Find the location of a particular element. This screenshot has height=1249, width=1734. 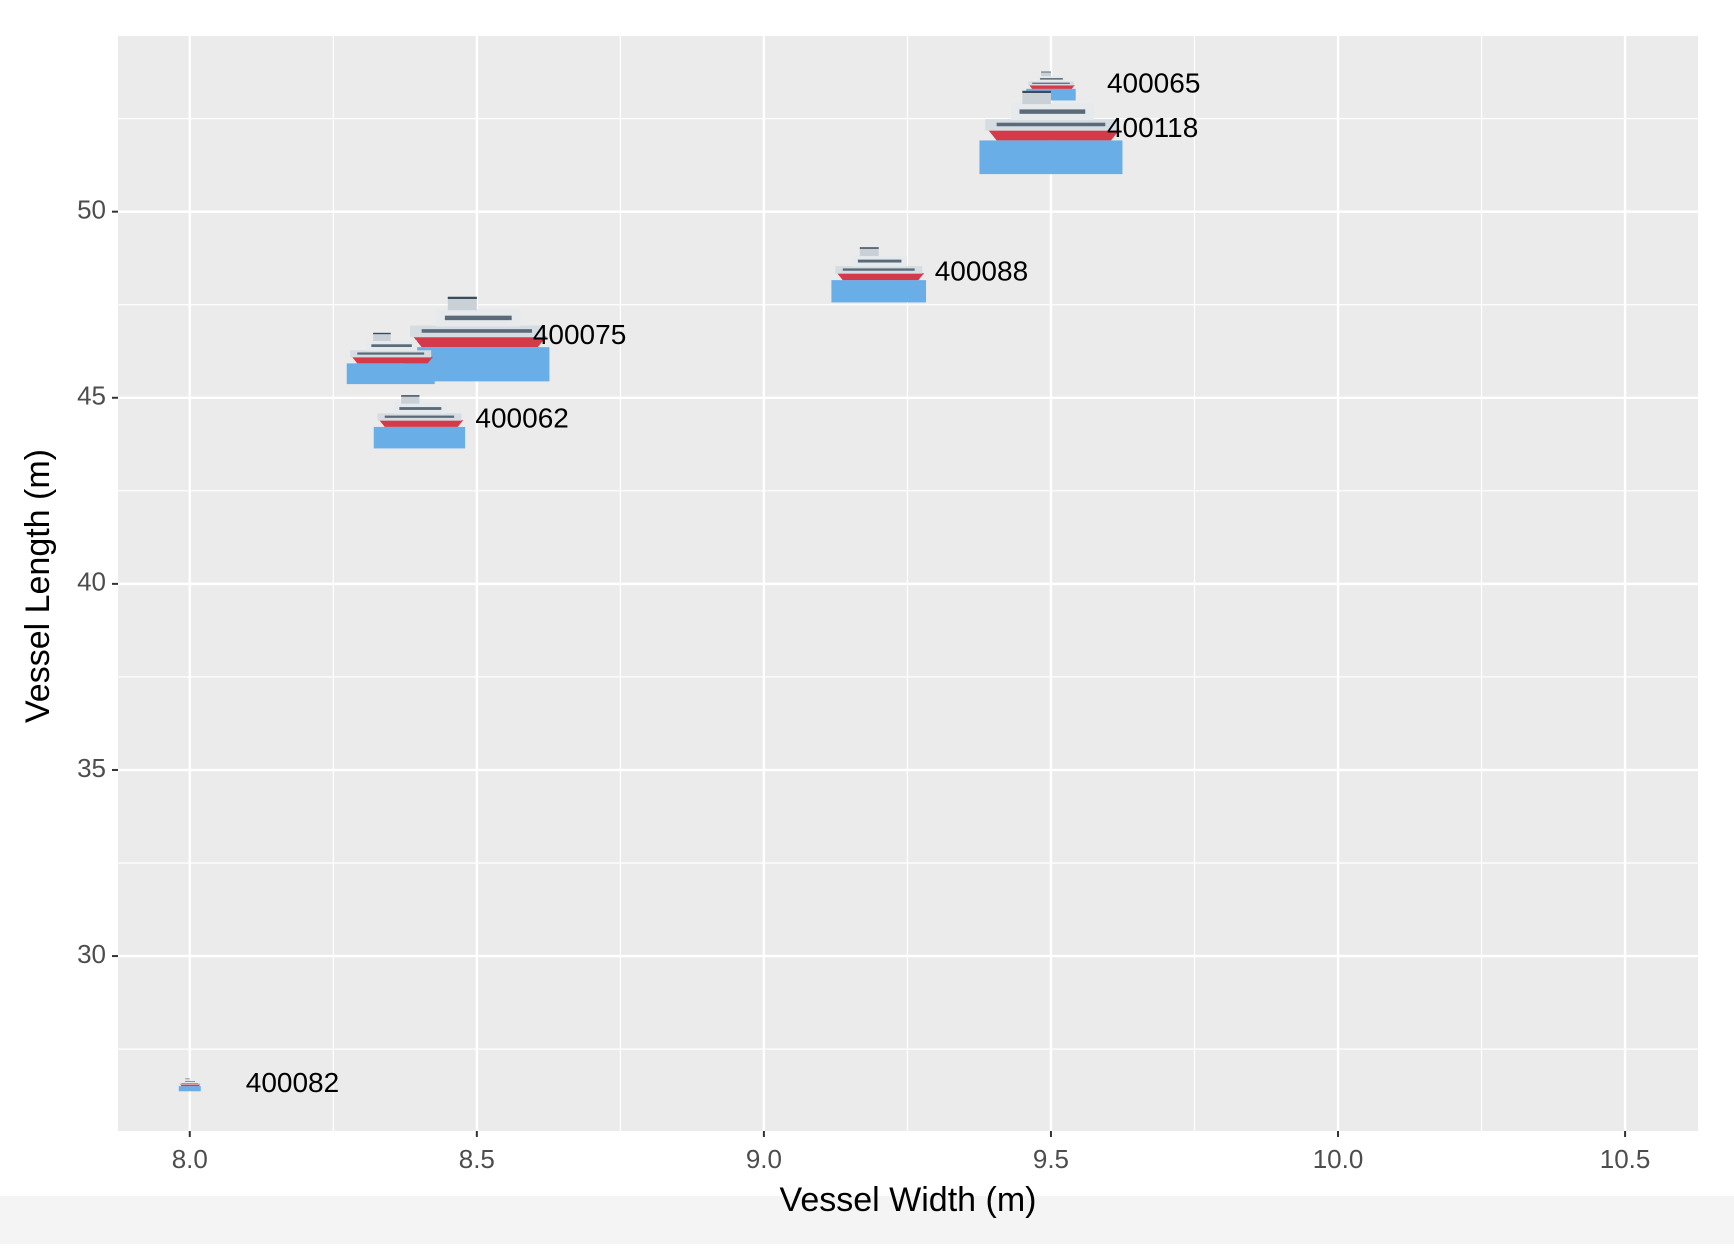

x-tick-label: 9.5 is located at coordinates (1051, 1159).